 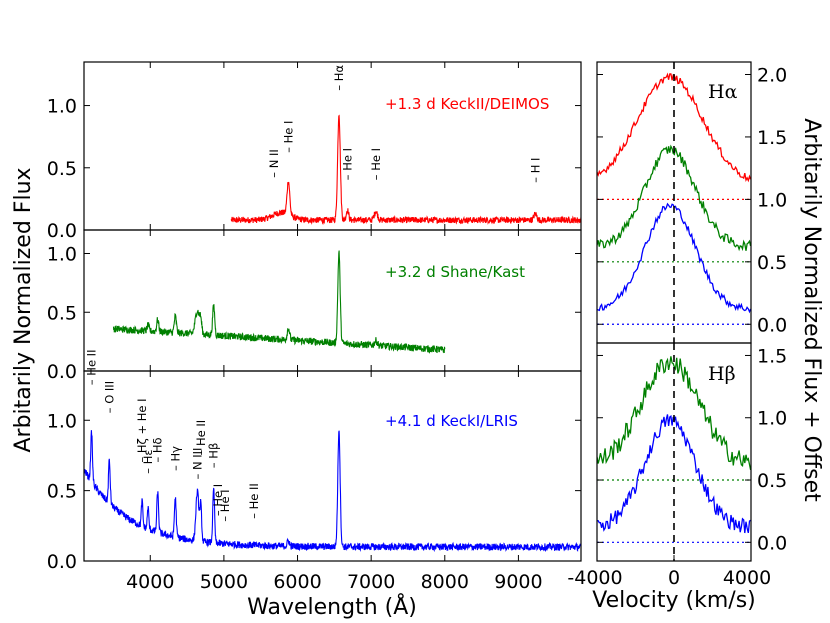 I want to click on line-id-label: – H I, so click(x=535, y=170).